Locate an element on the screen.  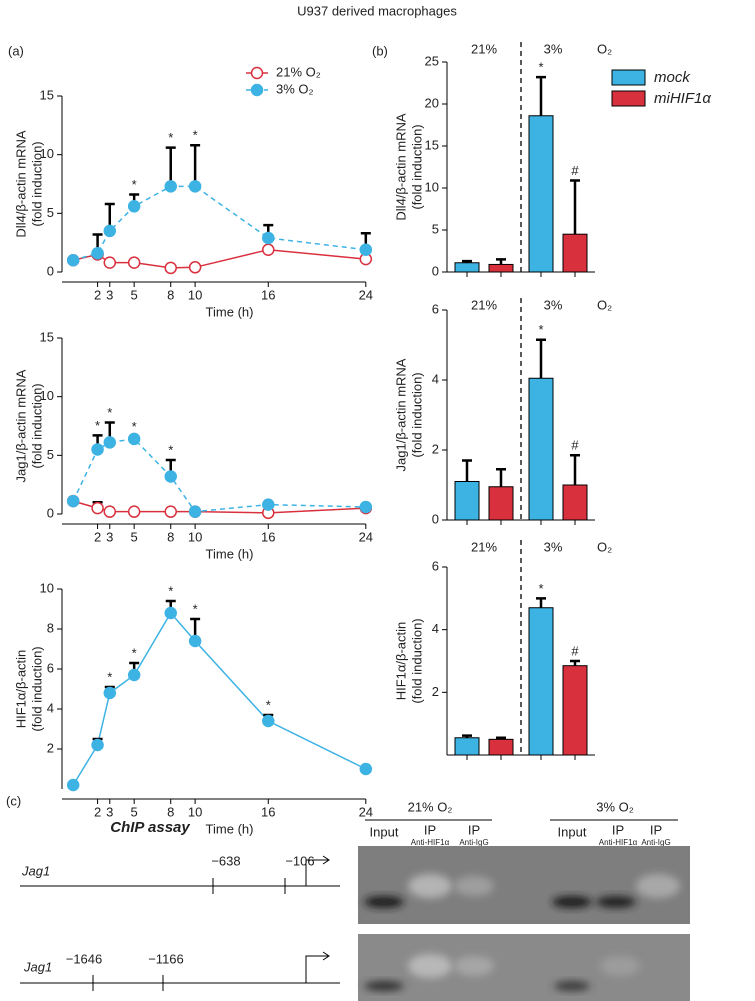
panel-label: (c) is located at coordinates (13, 800).